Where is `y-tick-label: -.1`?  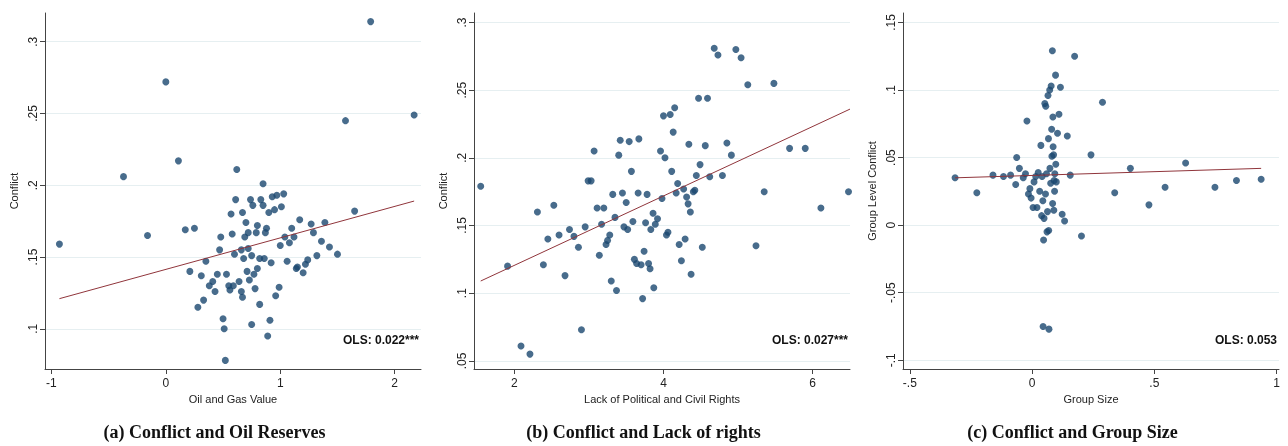 y-tick-label: -.1 is located at coordinates (891, 360).